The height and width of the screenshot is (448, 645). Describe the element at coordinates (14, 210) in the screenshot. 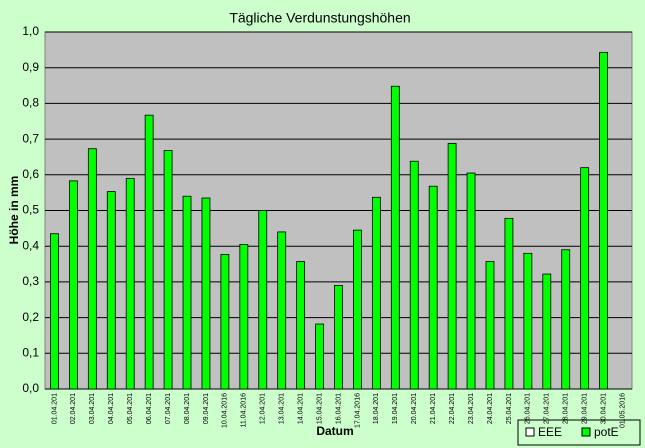

I see `y-axis-label: Höhe in mm` at that location.